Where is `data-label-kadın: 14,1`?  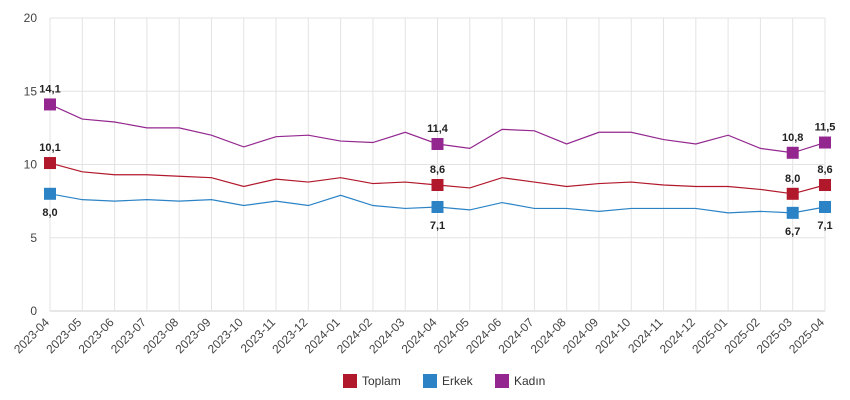 data-label-kadın: 14,1 is located at coordinates (49, 89).